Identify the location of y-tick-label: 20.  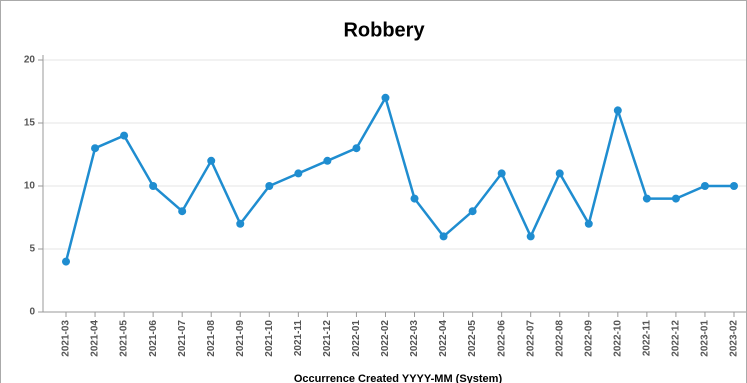
(30, 60).